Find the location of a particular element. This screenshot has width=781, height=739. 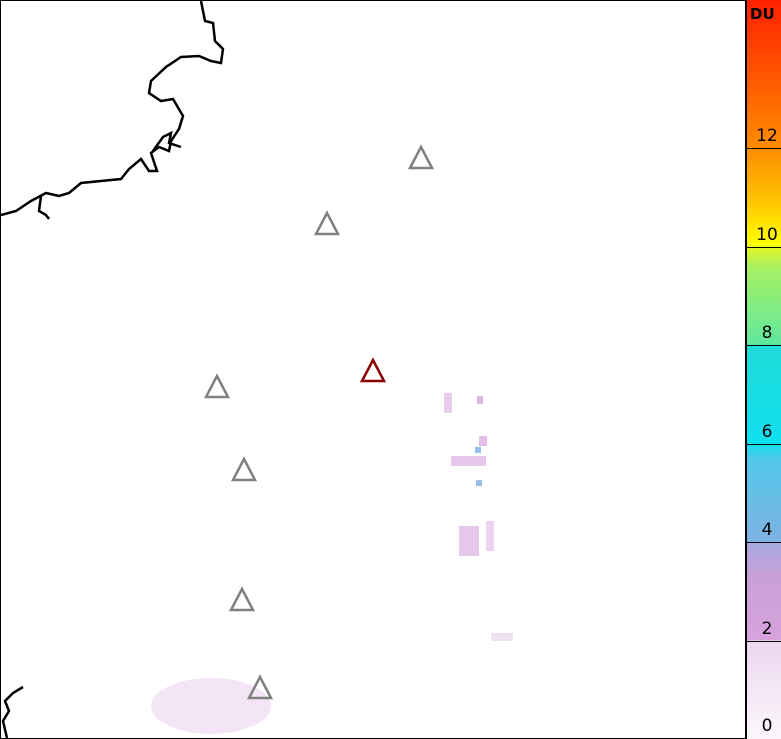

colorbar-tick-label: 2 is located at coordinates (767, 628).